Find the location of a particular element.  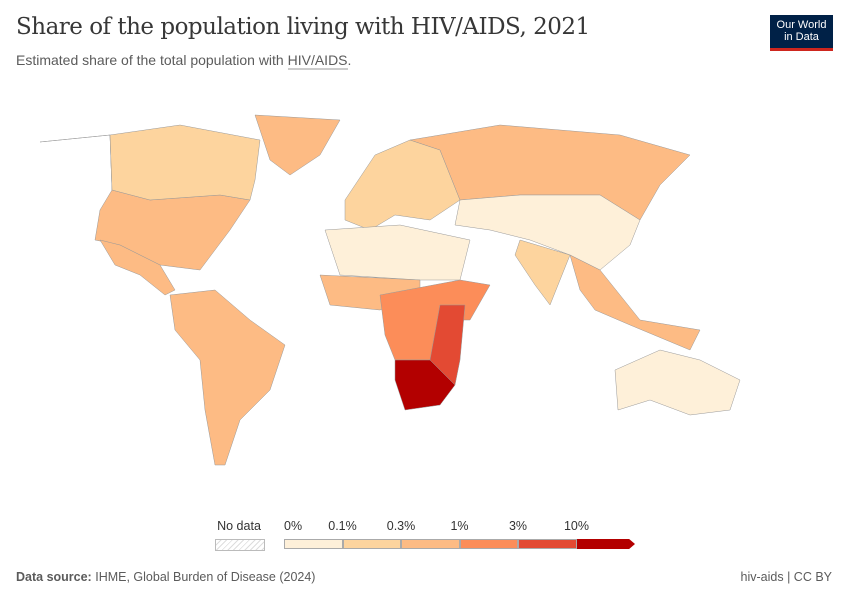

region-central-america is located at coordinates (137, 267).